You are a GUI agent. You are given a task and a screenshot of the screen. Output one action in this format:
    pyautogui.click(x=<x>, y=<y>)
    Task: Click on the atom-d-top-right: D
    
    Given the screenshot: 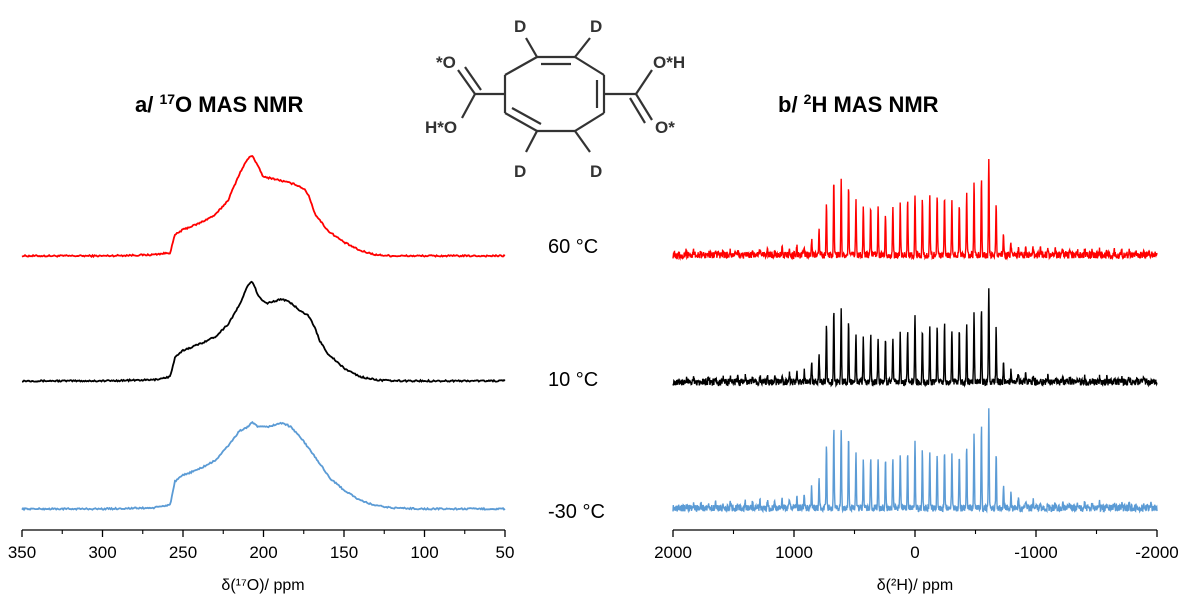 What is the action you would take?
    pyautogui.click(x=596, y=26)
    